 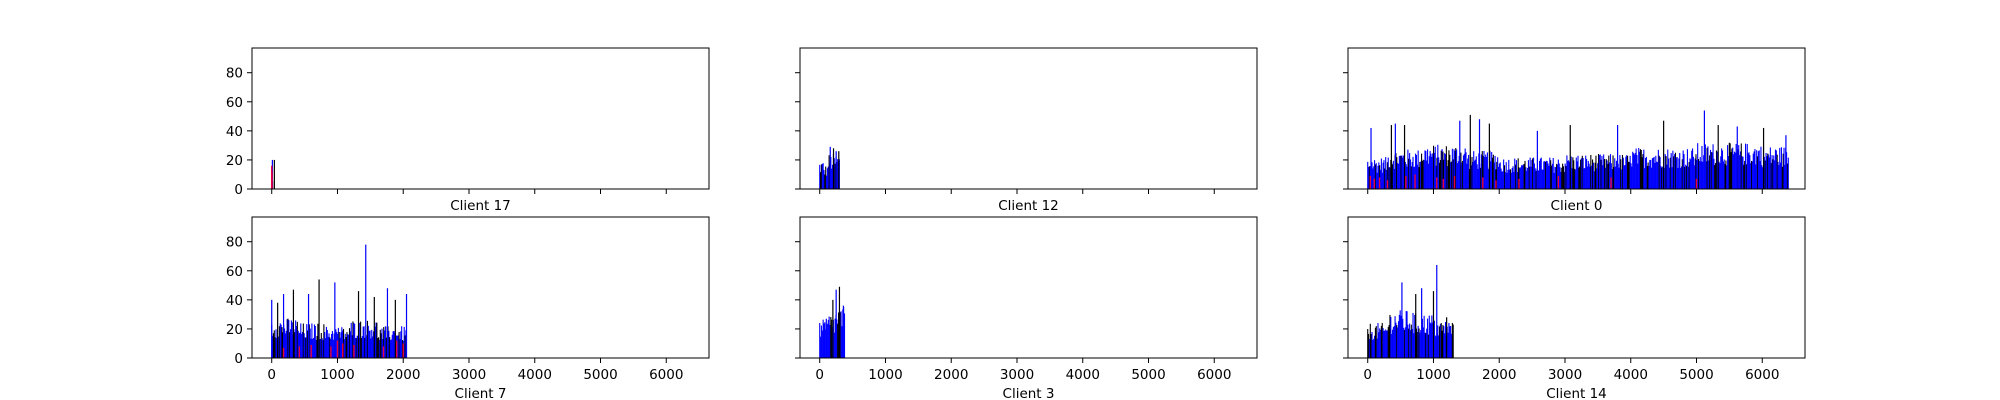 I want to click on panel-title: Client 12, so click(x=1028, y=206).